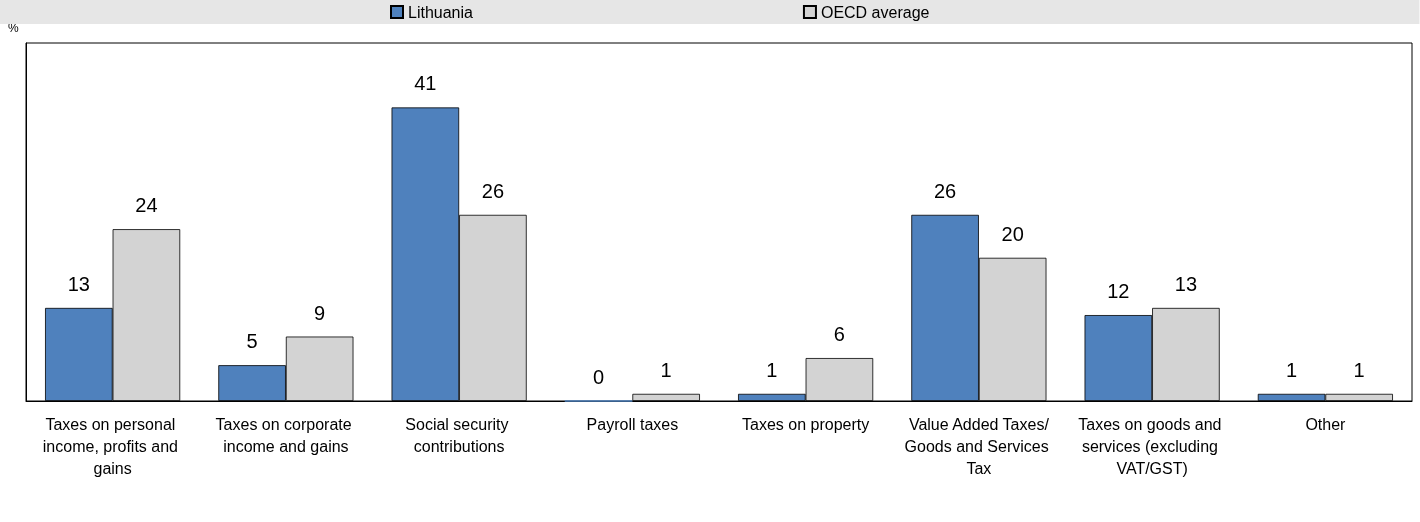 This screenshot has height=522, width=1420. What do you see at coordinates (839, 334) in the screenshot?
I see `data-label: 6` at bounding box center [839, 334].